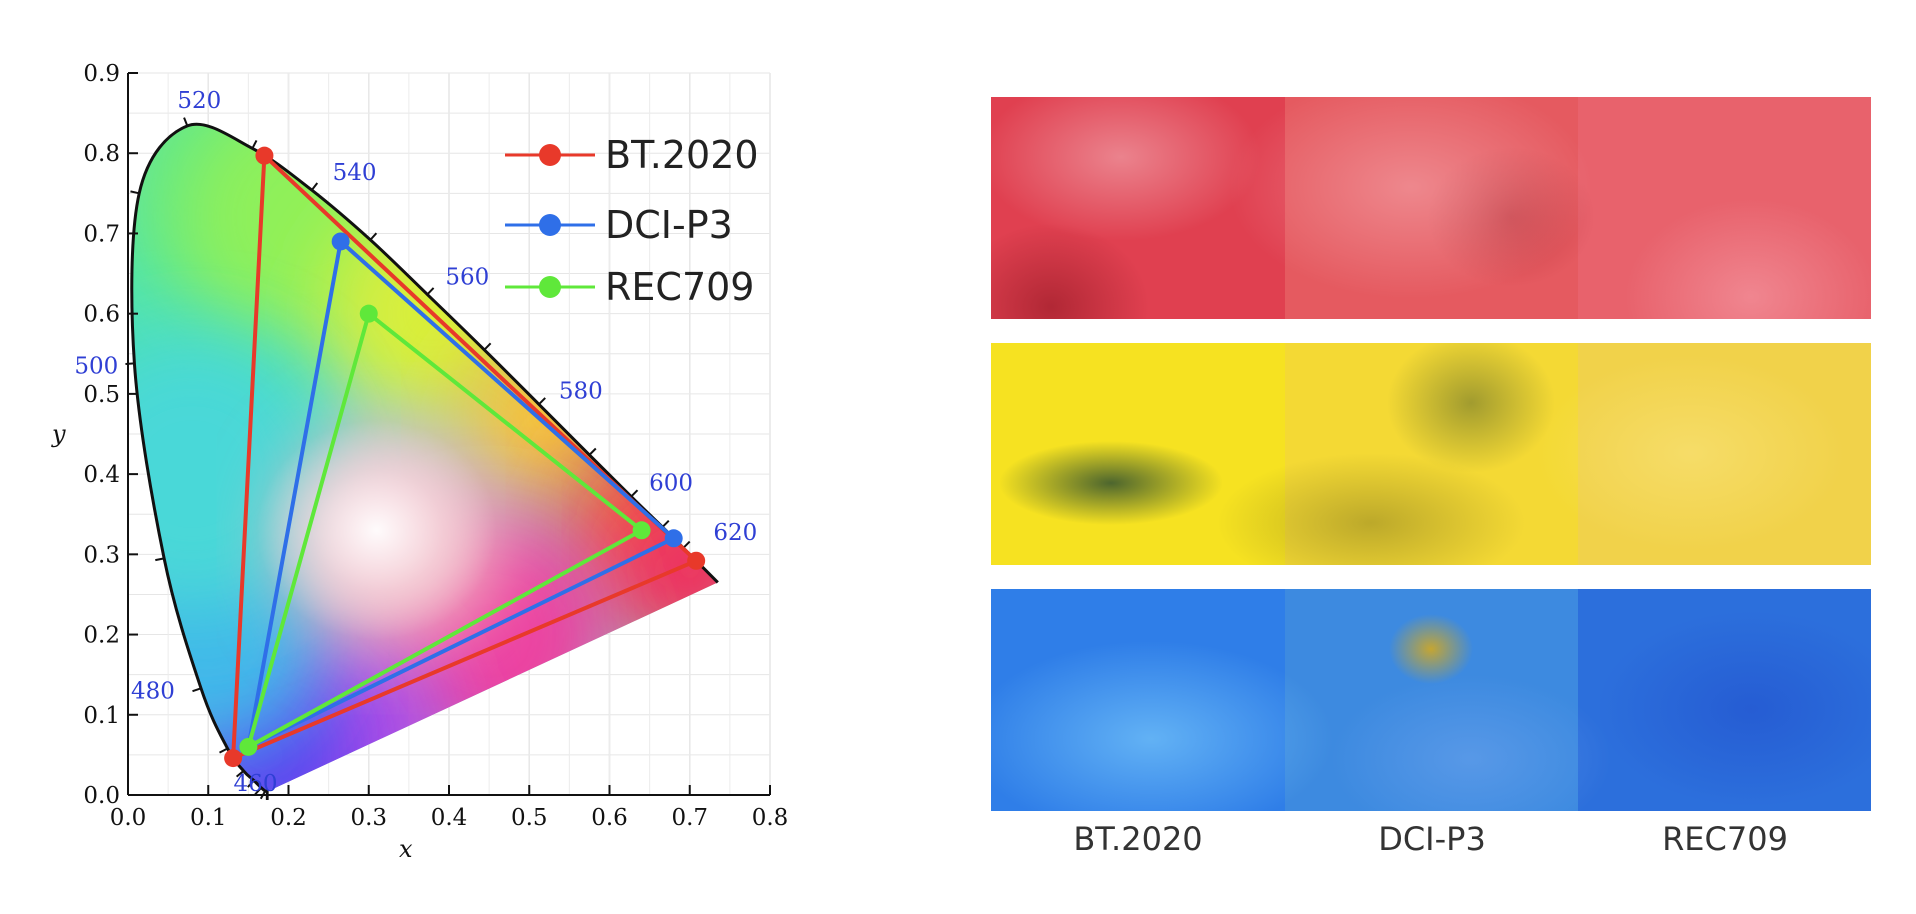  I want to click on swatch-yellow-flower-rec709, so click(1724, 454).